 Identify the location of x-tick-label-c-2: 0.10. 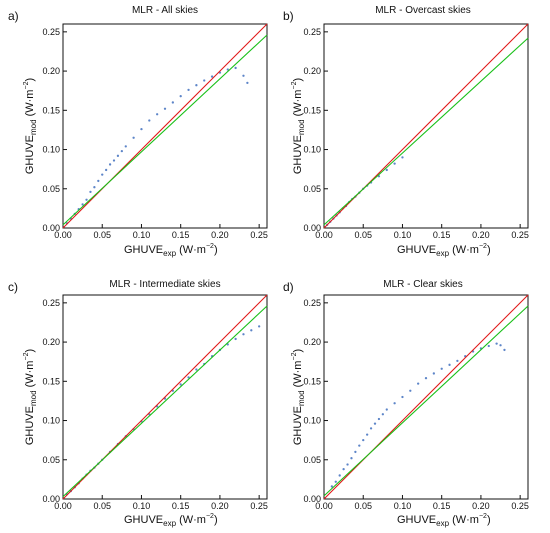
(142, 506).